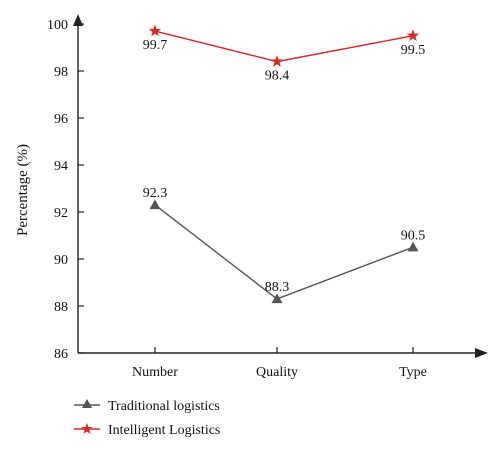 The height and width of the screenshot is (454, 500). What do you see at coordinates (155, 193) in the screenshot?
I see `data-label: 92.3` at bounding box center [155, 193].